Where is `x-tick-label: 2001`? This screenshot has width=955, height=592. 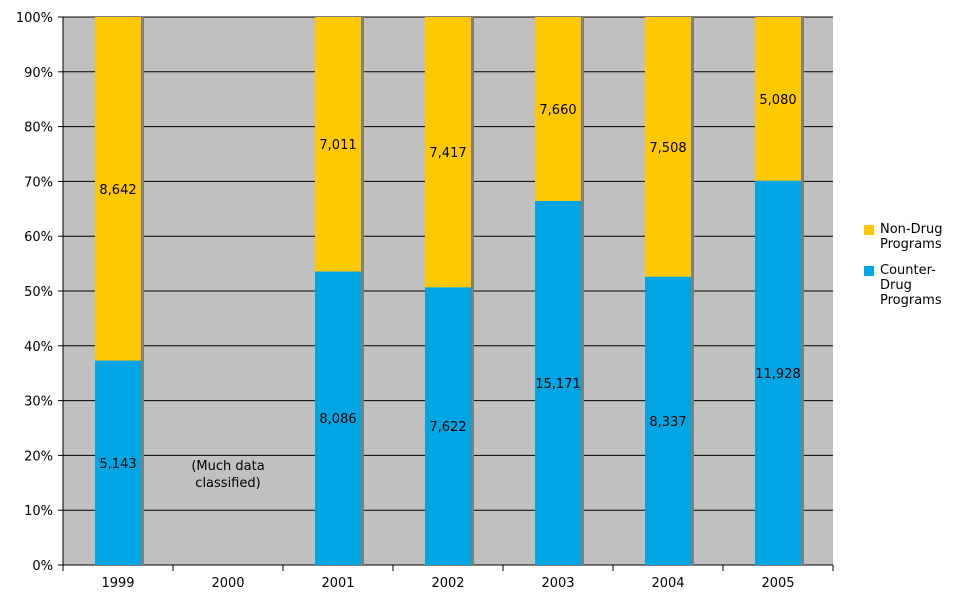 x-tick-label: 2001 is located at coordinates (337, 583).